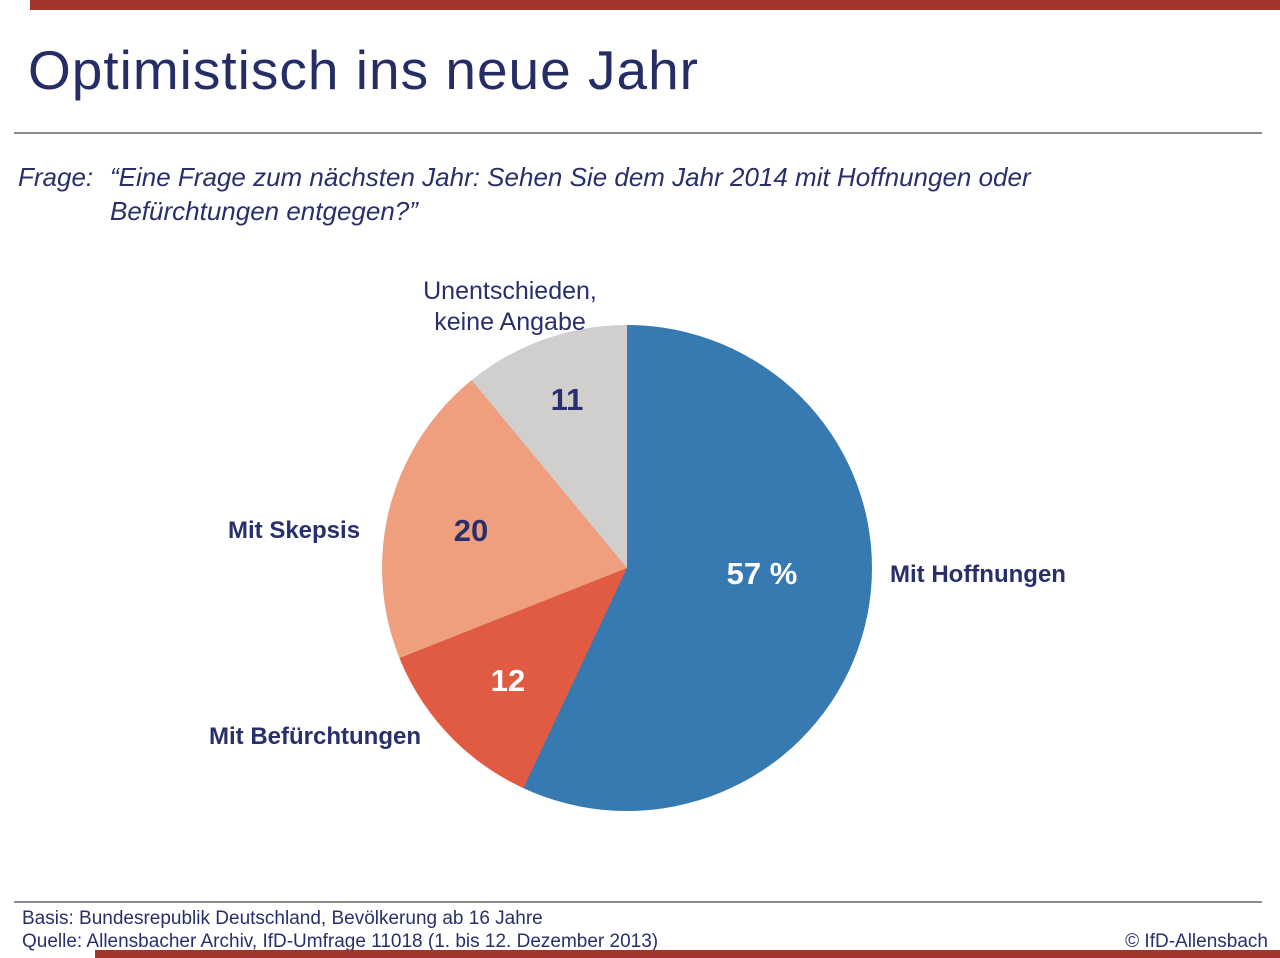  Describe the element at coordinates (510, 307) in the screenshot. I see `pie-label-unentschieden: Unentschieden, keine Angabe` at that location.